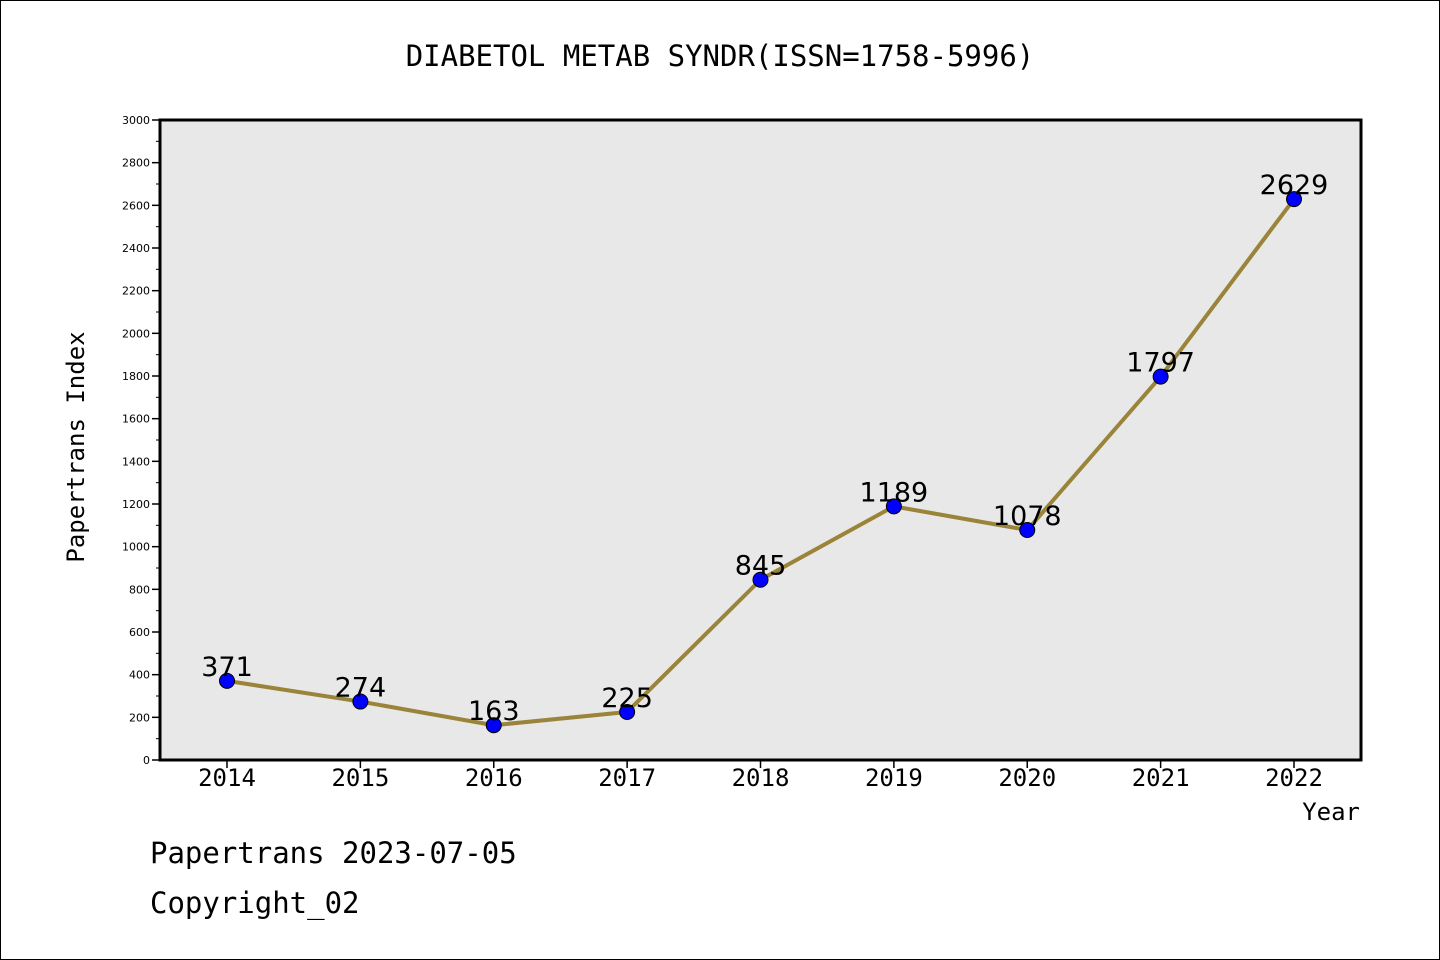 The height and width of the screenshot is (960, 1440). What do you see at coordinates (136, 504) in the screenshot?
I see `y-tick-label: 1200` at bounding box center [136, 504].